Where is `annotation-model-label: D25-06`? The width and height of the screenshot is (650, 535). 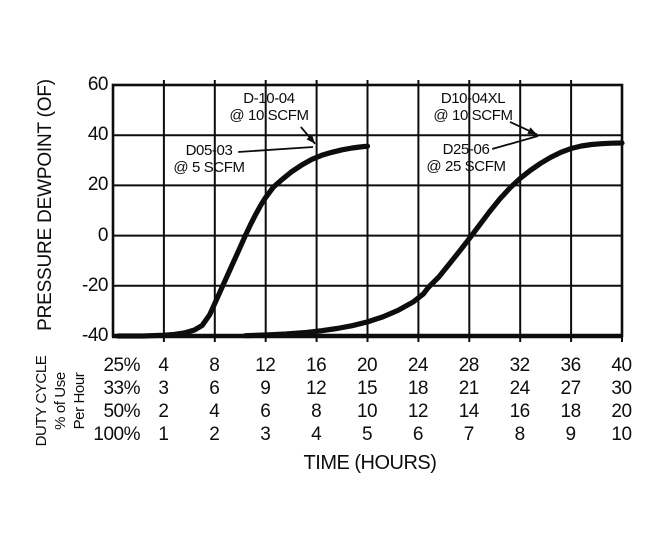
annotation-model-label: D25-06 is located at coordinates (466, 149).